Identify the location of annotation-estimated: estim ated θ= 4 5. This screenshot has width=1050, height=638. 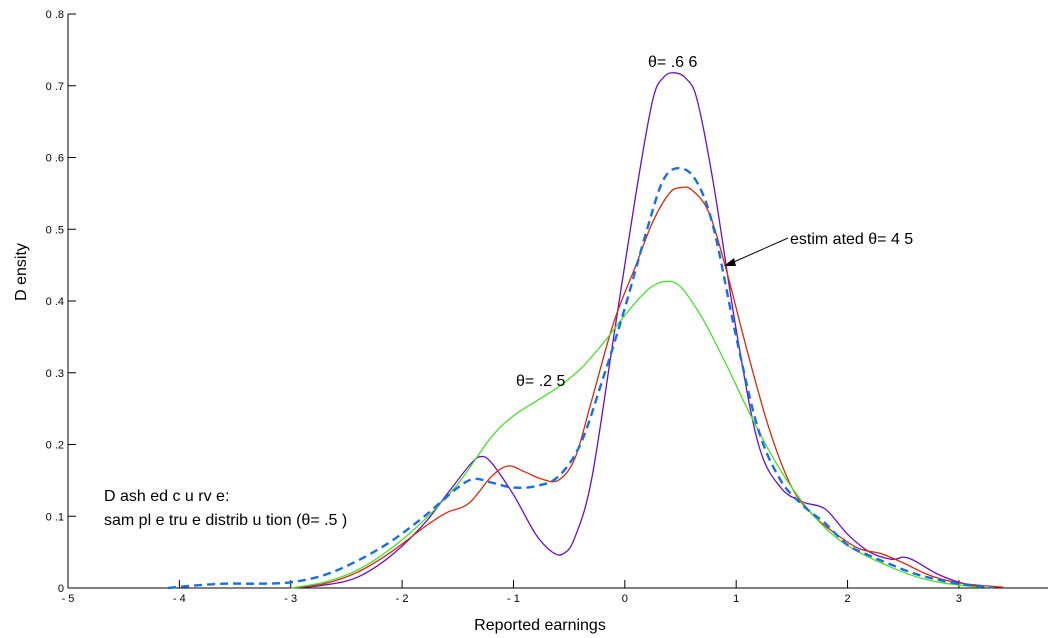
(851, 239).